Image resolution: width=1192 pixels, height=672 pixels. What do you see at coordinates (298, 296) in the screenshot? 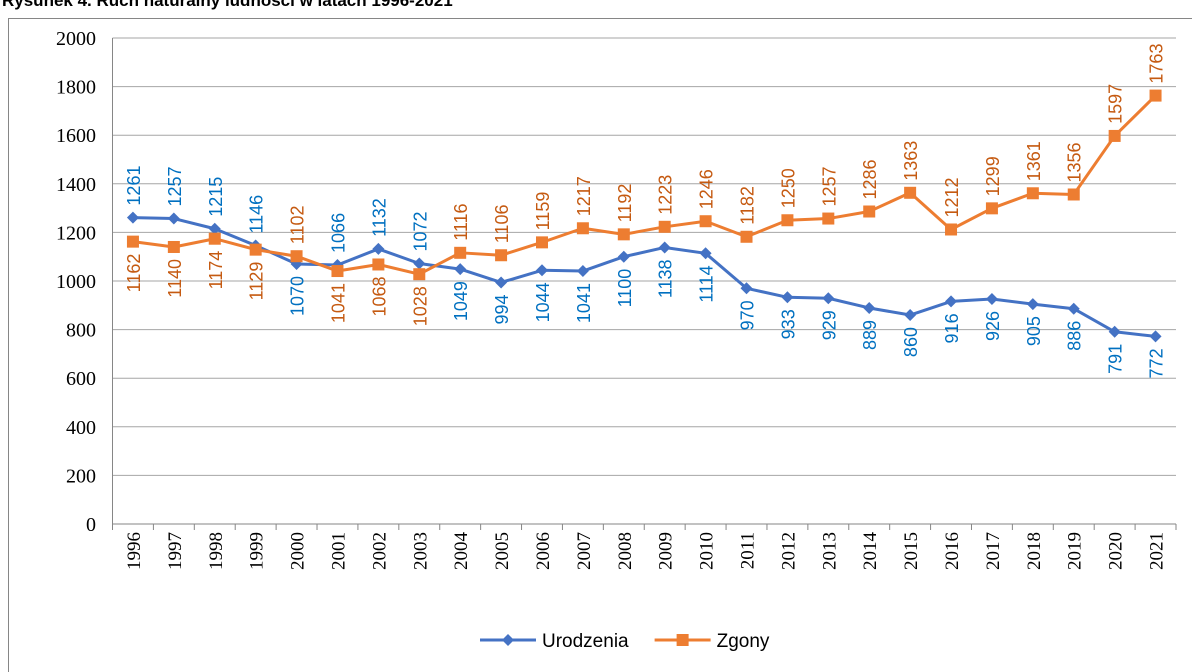
I see `data-label: 1070` at bounding box center [298, 296].